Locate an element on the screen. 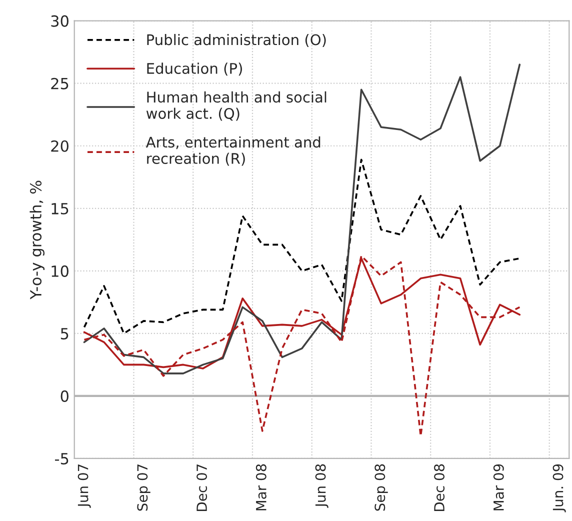  x-tick-label: Dec 07 is located at coordinates (202, 487).